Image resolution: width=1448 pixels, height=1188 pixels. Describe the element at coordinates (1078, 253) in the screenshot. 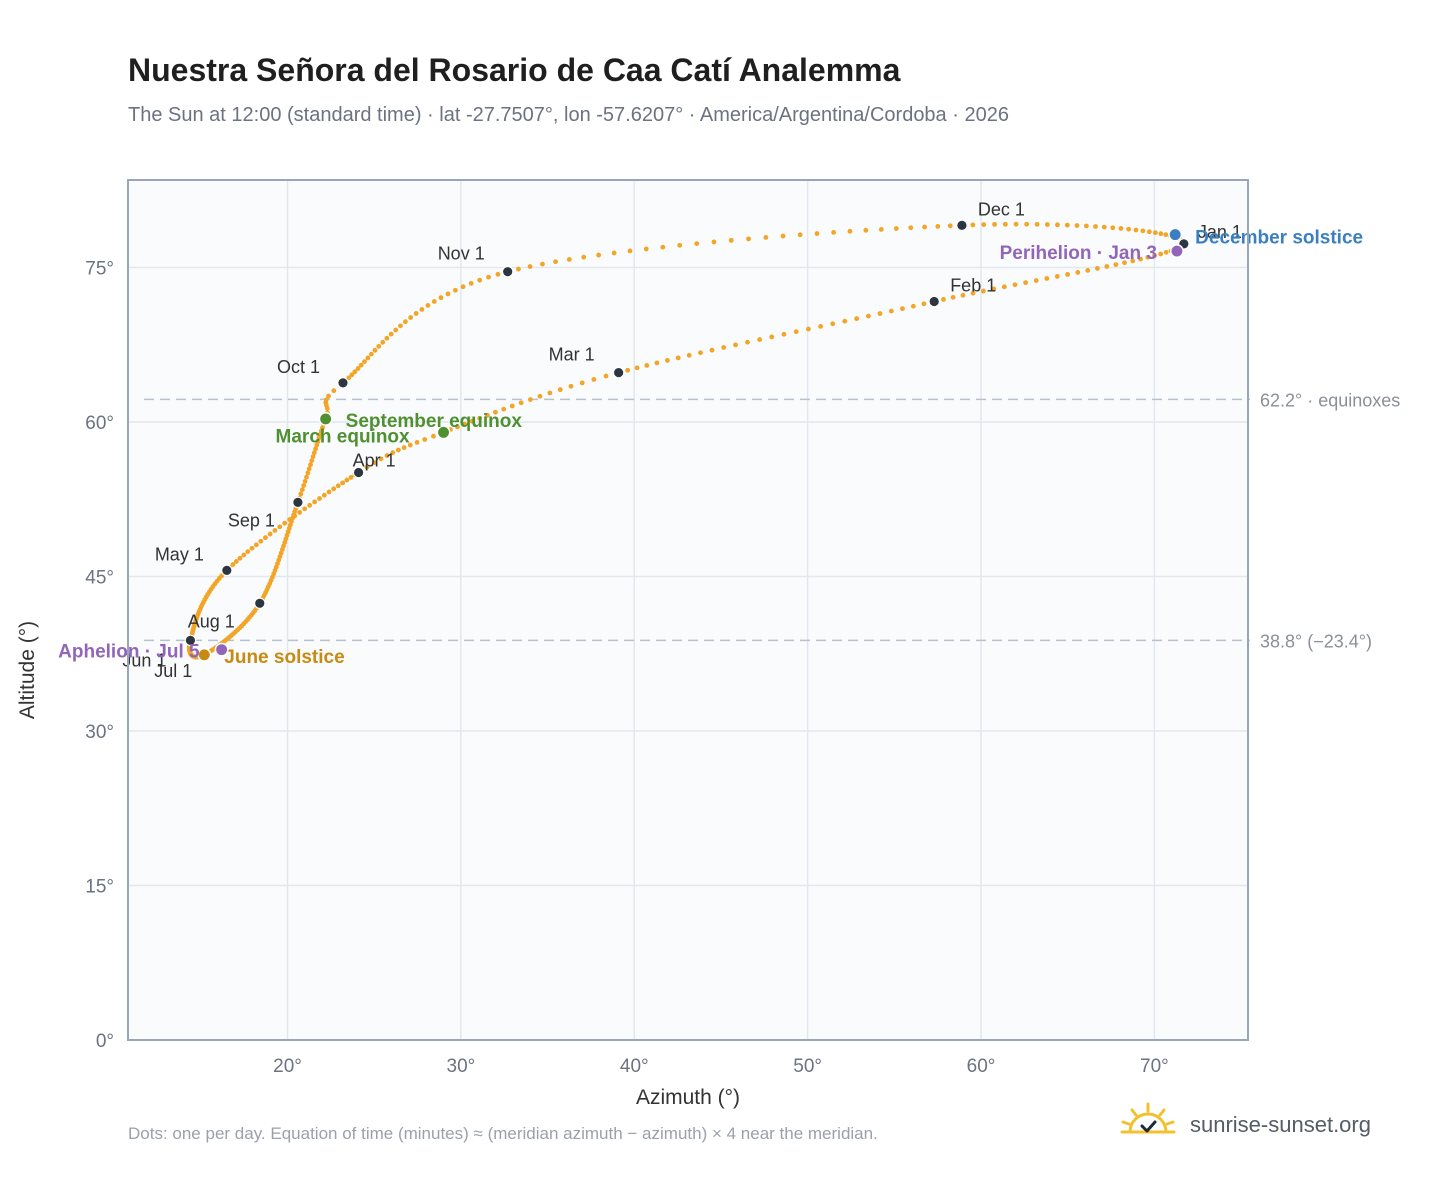

I see `event-label: Perihelion · Jan 3` at that location.